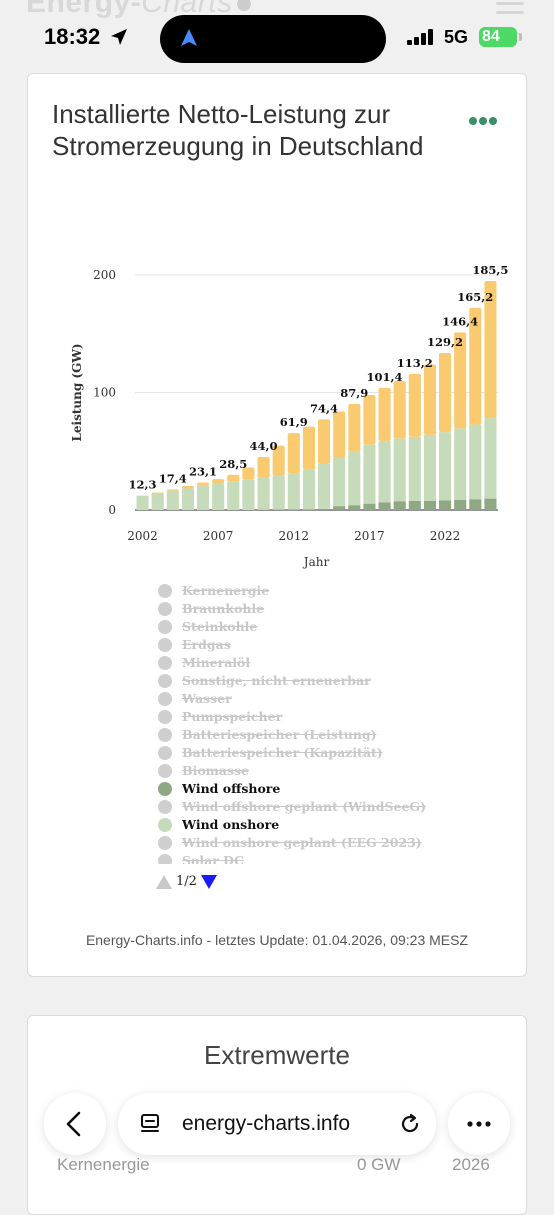  I want to click on legend-label: Steinkohle, so click(219, 626).